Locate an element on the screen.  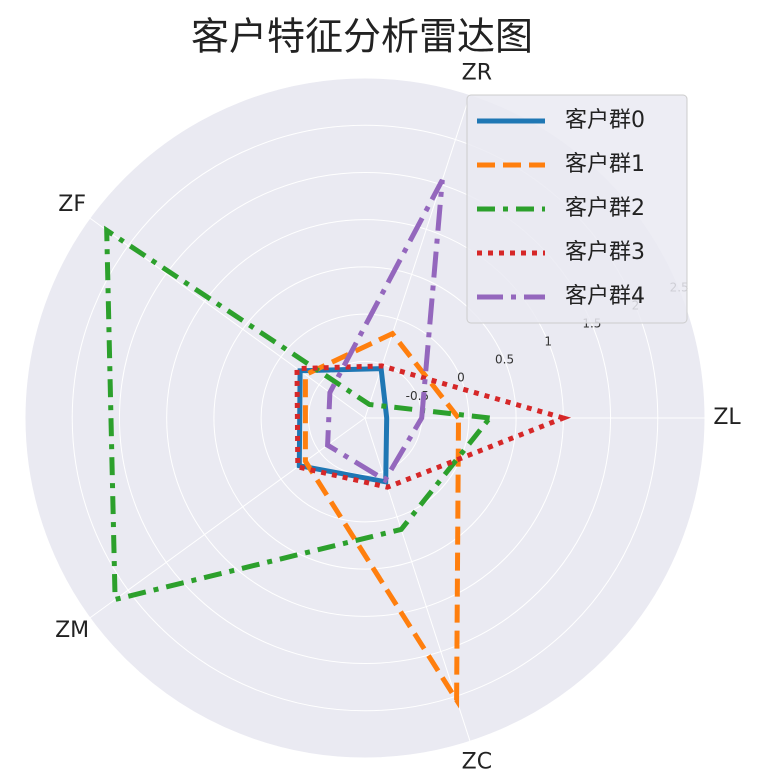
radial-tick-label: 0.5 is located at coordinates (504, 360).